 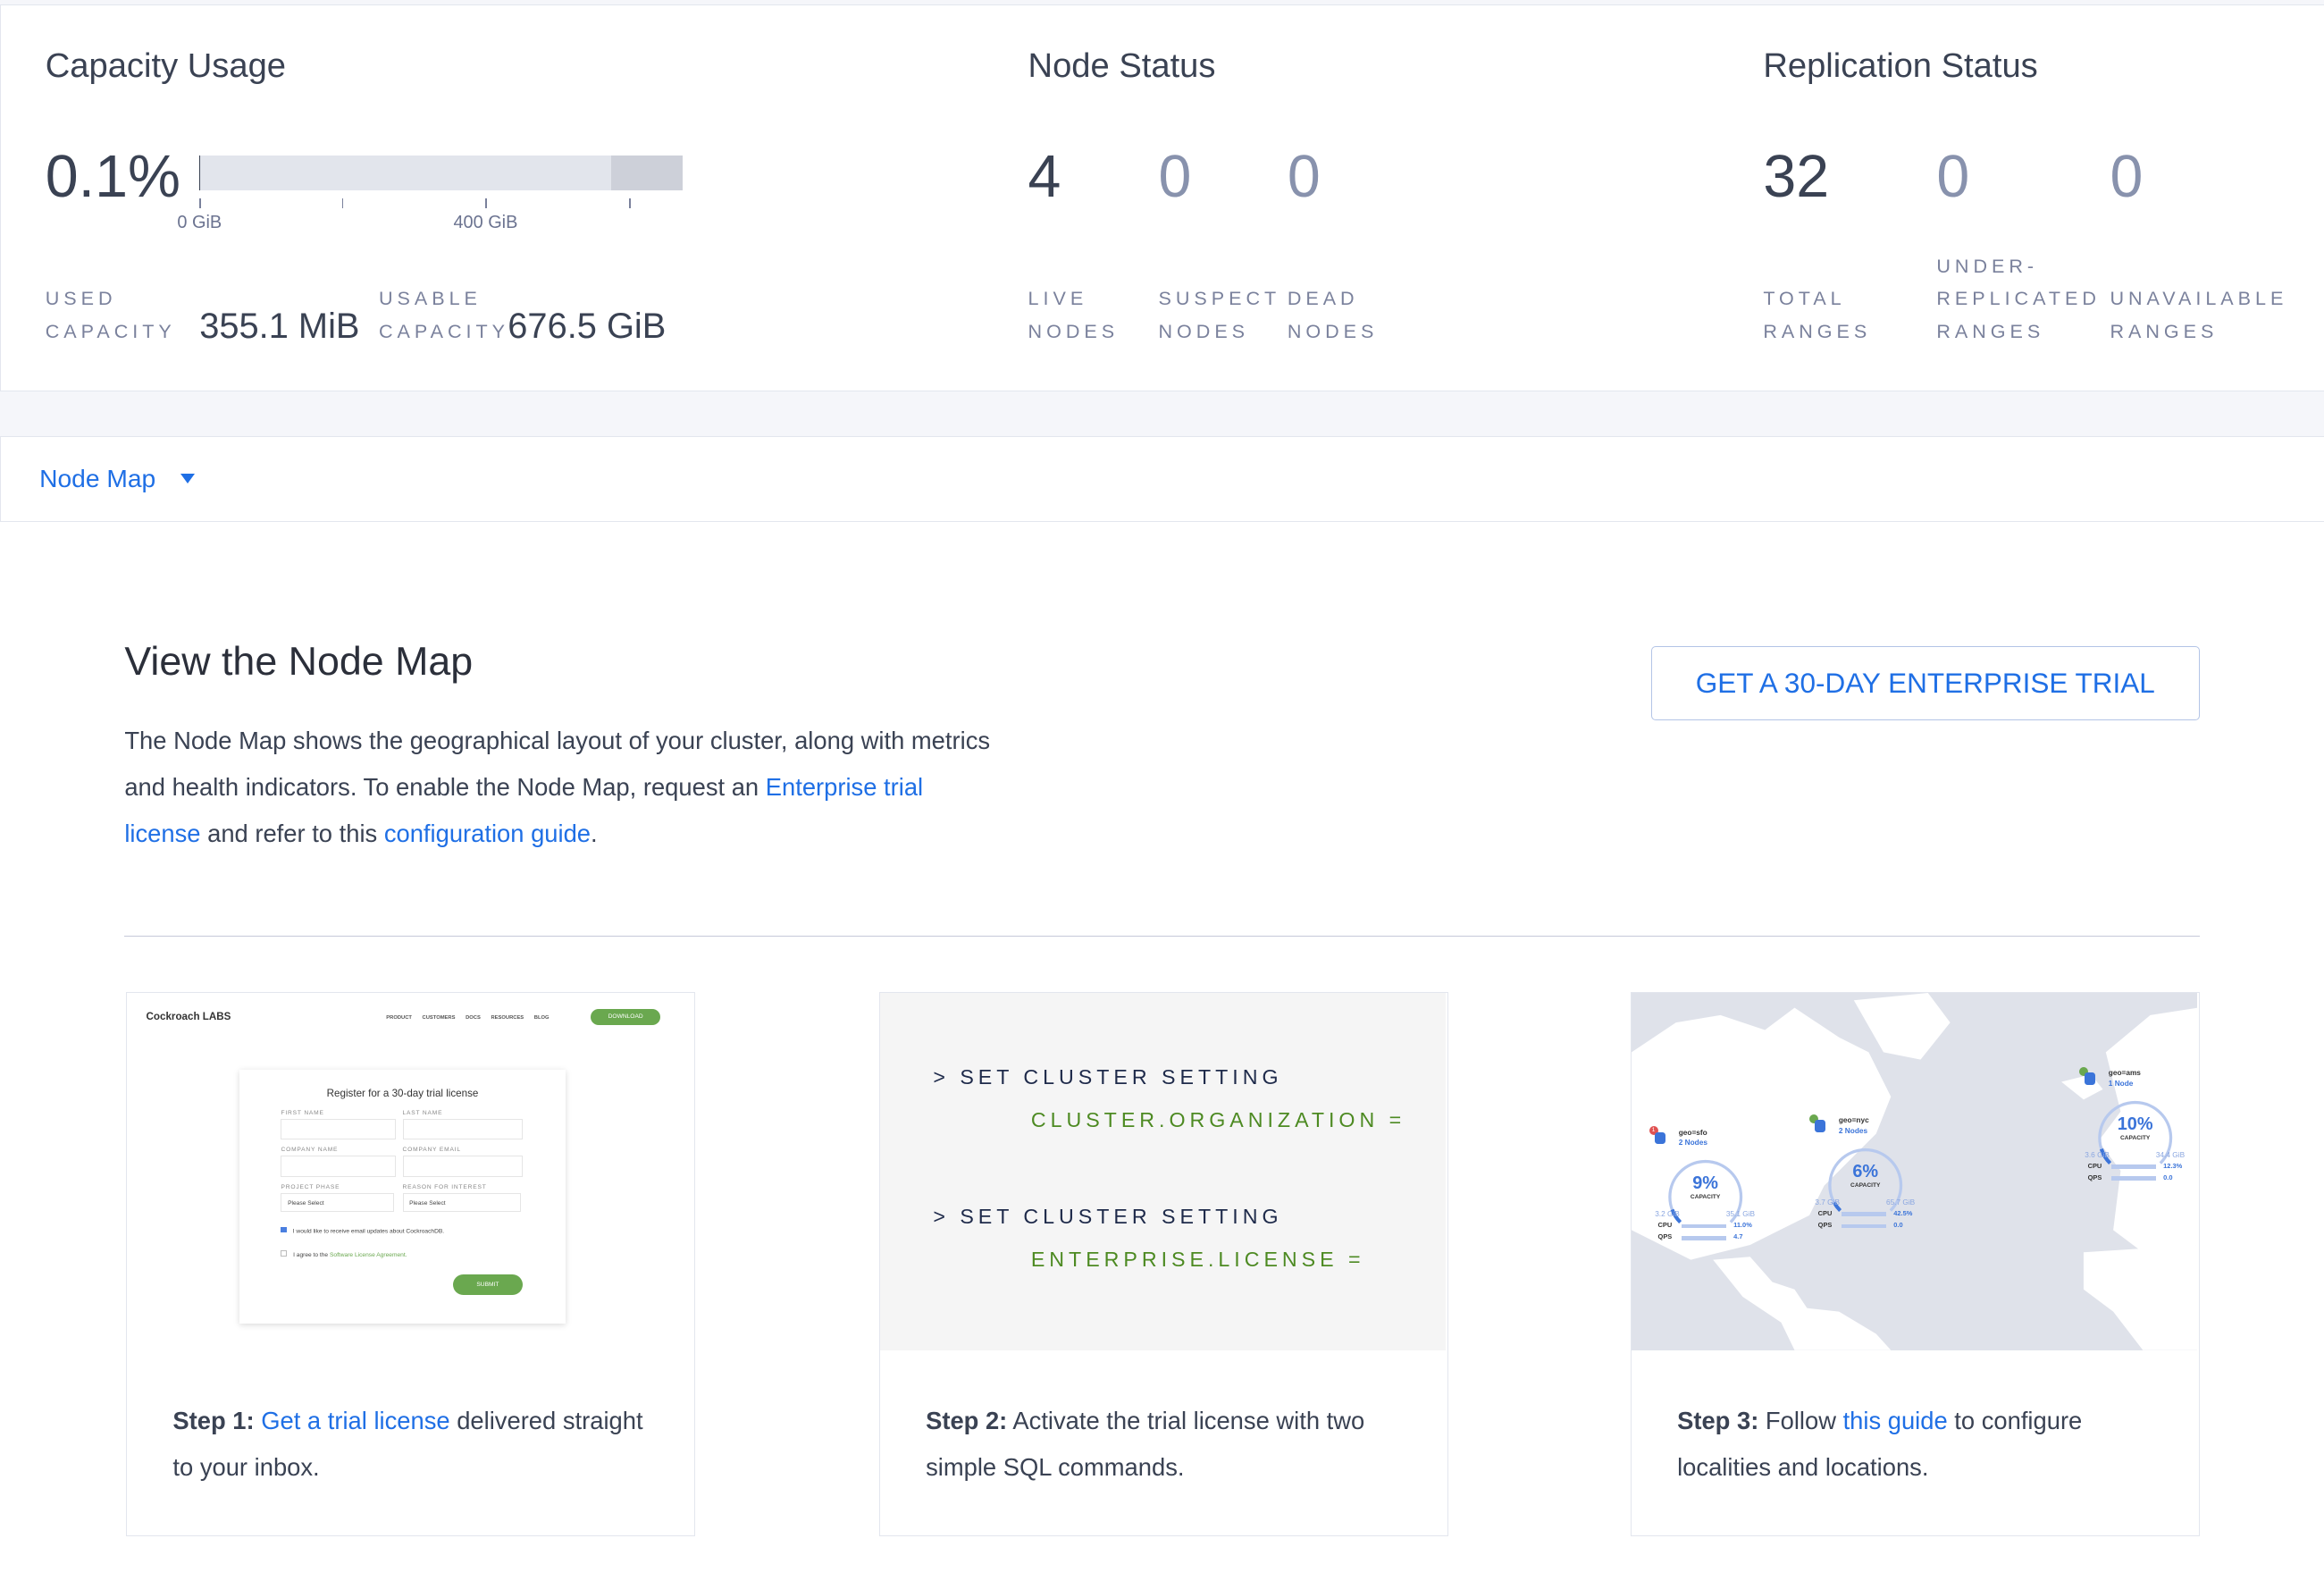 What do you see at coordinates (1197, 1260) in the screenshot?
I see `sql-argument: ENTERPRISE.LICENSE =` at bounding box center [1197, 1260].